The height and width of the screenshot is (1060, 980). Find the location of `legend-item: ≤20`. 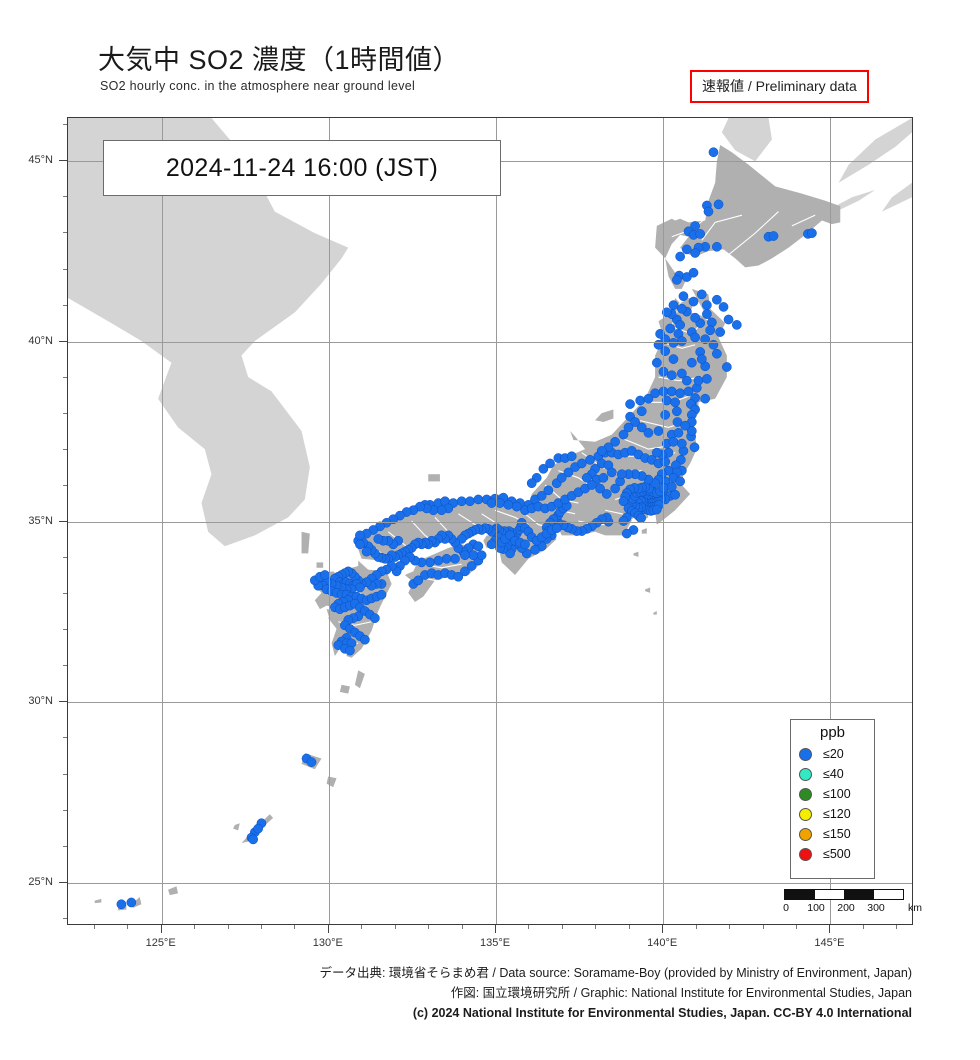

legend-item: ≤20 is located at coordinates (832, 754).